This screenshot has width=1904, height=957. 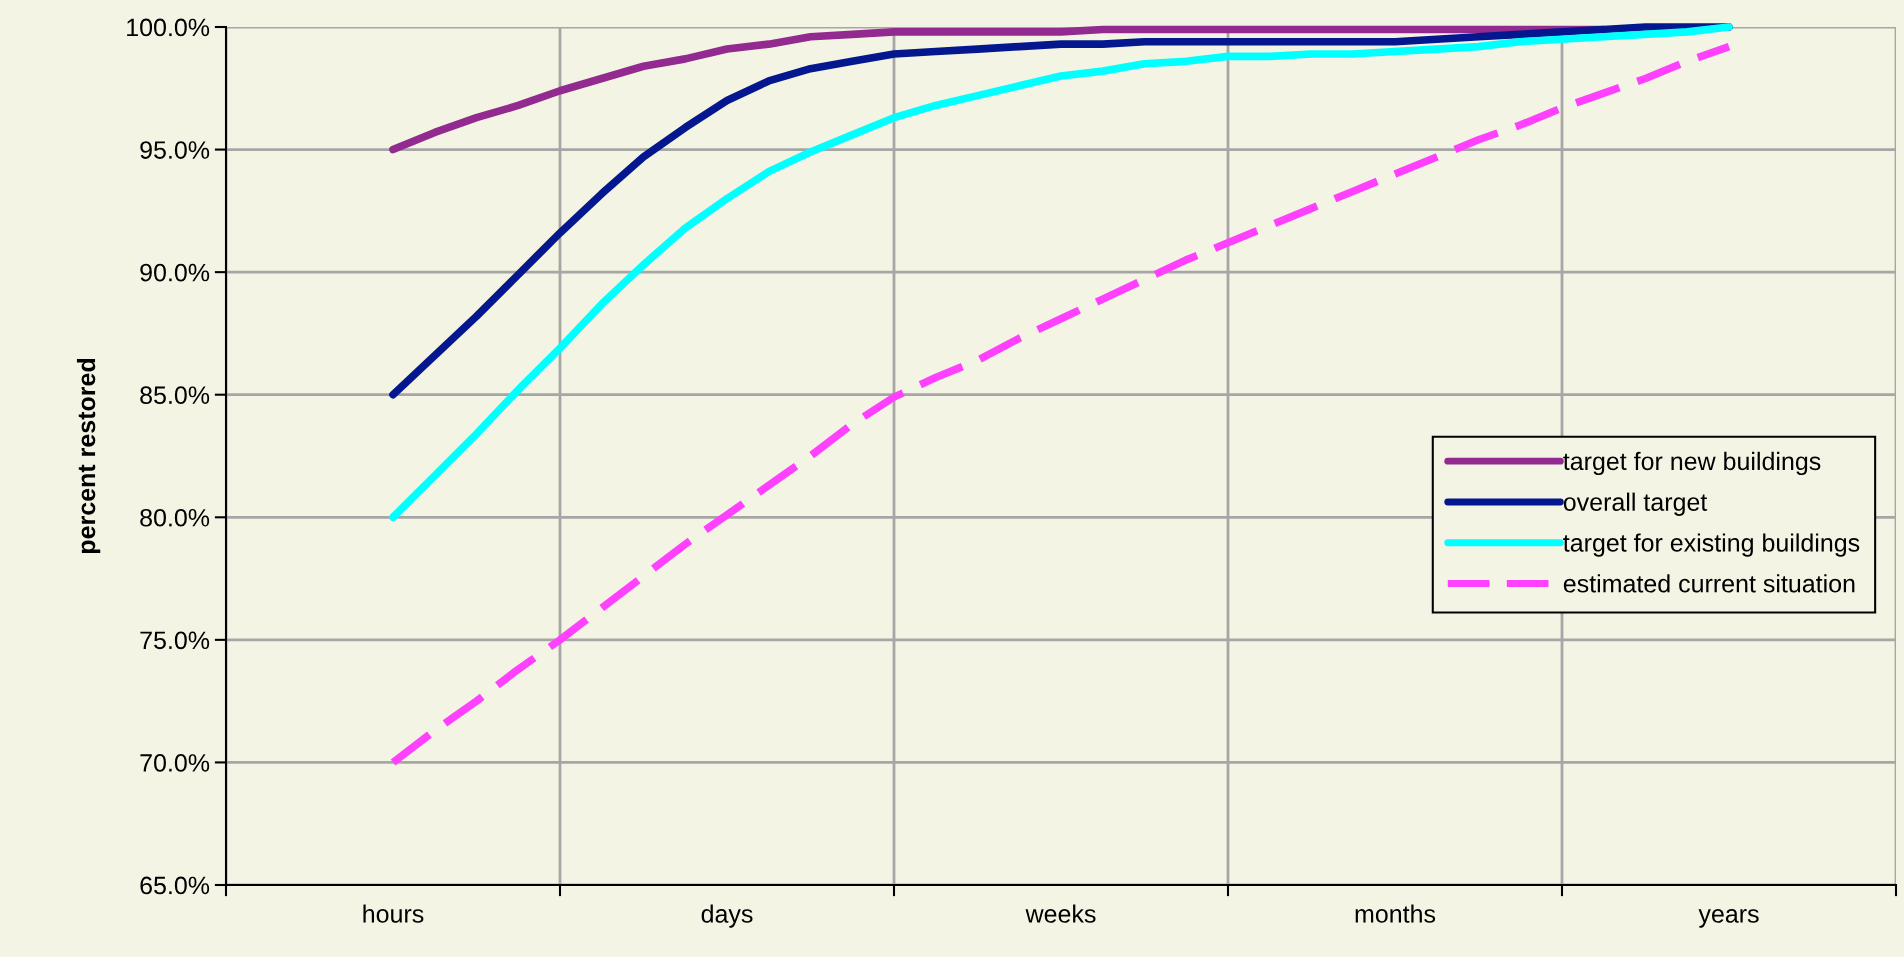 What do you see at coordinates (1711, 545) in the screenshot?
I see `legend-label: target for existing buildings` at bounding box center [1711, 545].